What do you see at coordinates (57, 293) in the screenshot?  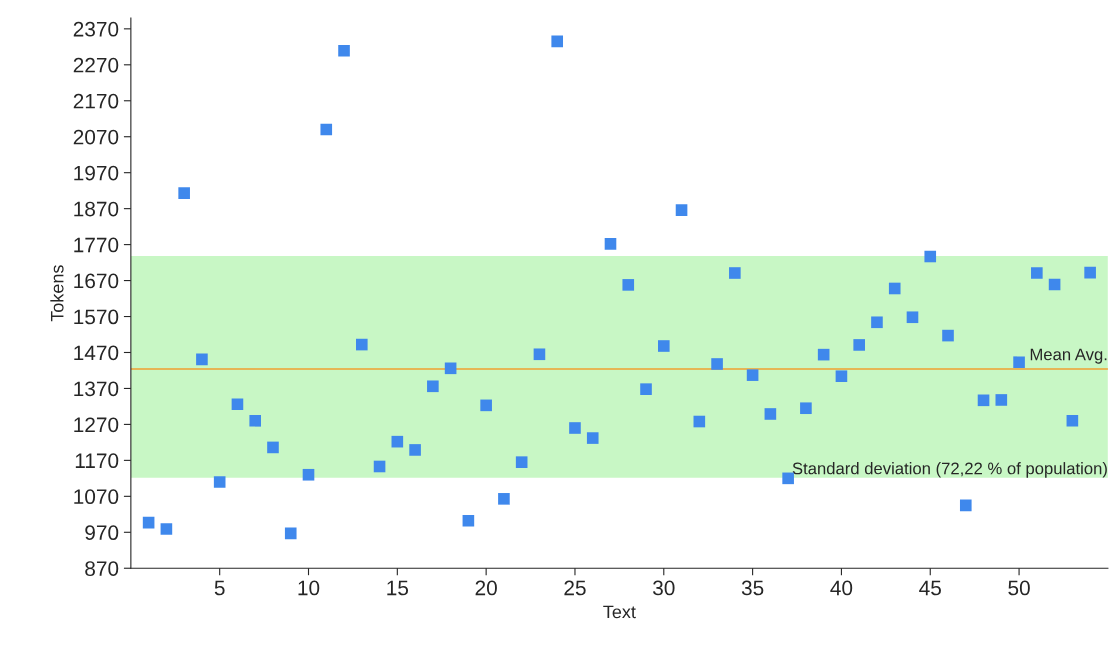 I see `y-axis-title: Tokens` at bounding box center [57, 293].